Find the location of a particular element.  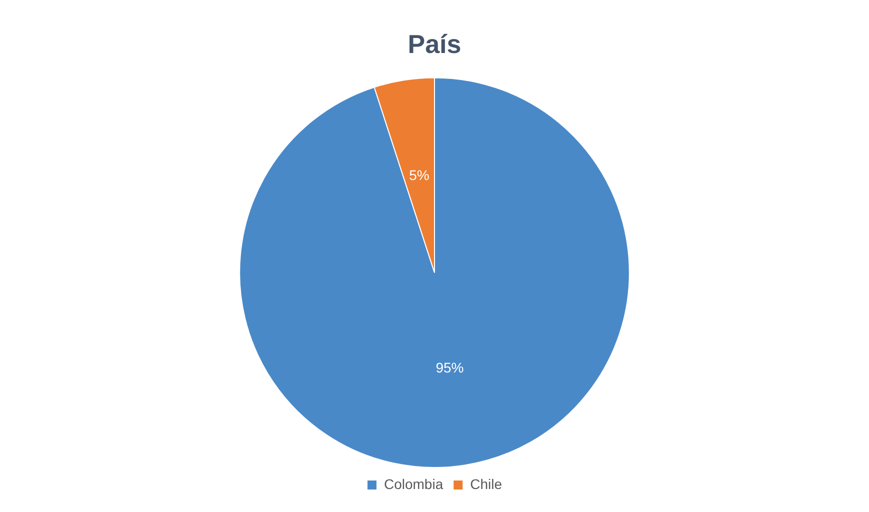

data-label: 95% is located at coordinates (450, 368).